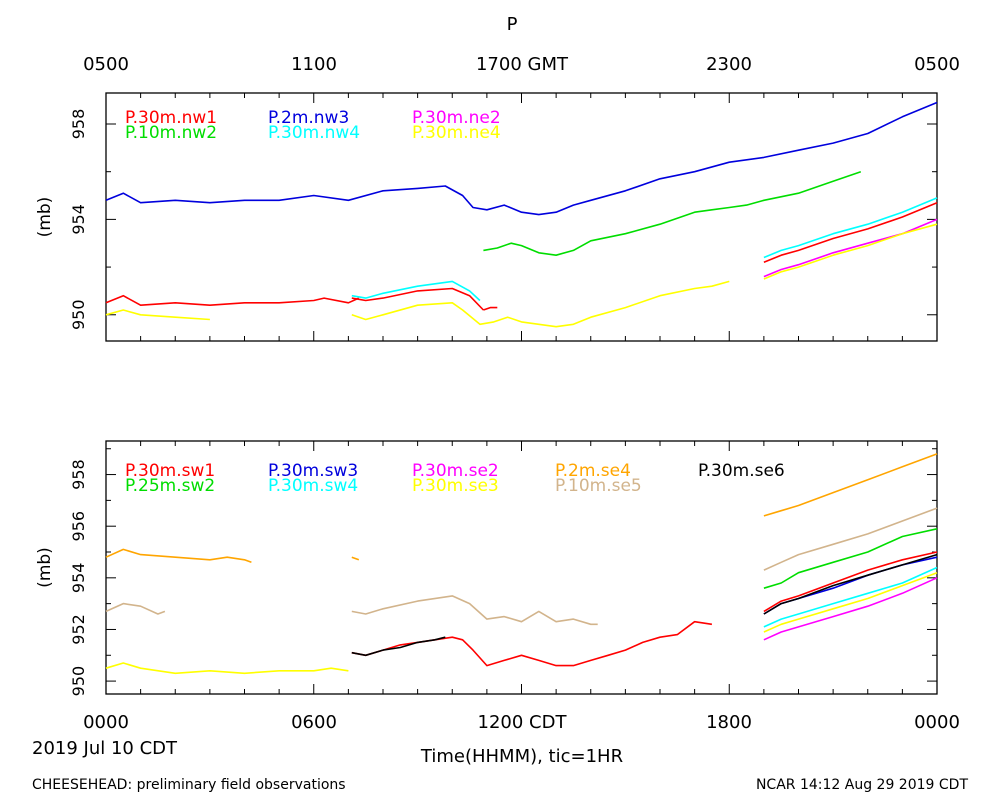  I want to click on series-line-P.2m.nw3, so click(521, 158).